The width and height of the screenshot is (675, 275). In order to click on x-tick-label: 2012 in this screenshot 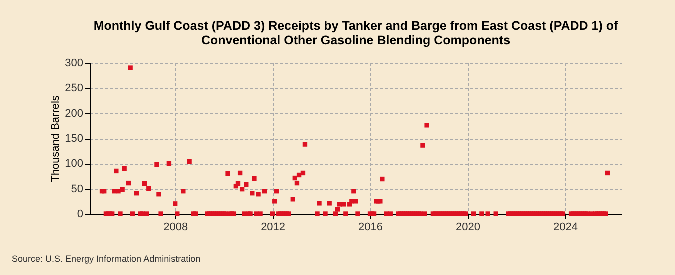, I will do `click(273, 228)`.